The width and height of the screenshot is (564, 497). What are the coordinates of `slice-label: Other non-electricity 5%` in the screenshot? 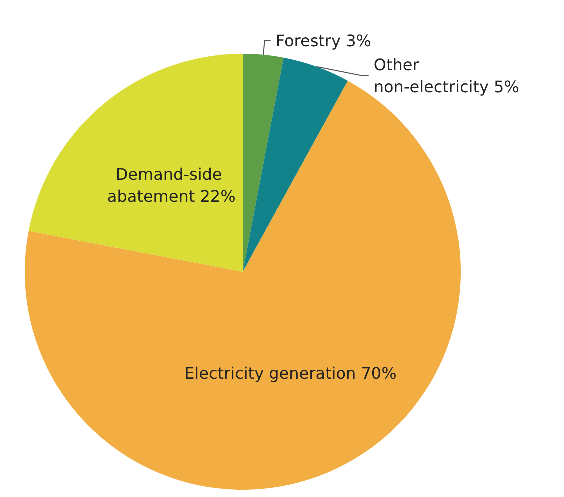 It's located at (447, 76).